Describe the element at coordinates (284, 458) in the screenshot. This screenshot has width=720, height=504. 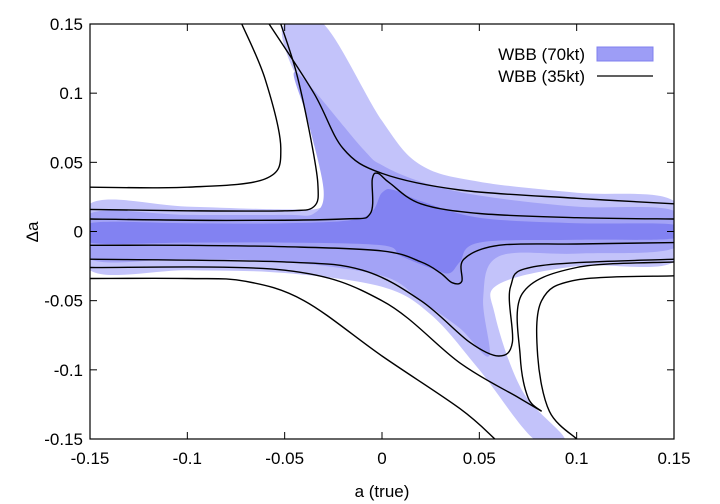
I see `x-tick-label: -0.05` at that location.